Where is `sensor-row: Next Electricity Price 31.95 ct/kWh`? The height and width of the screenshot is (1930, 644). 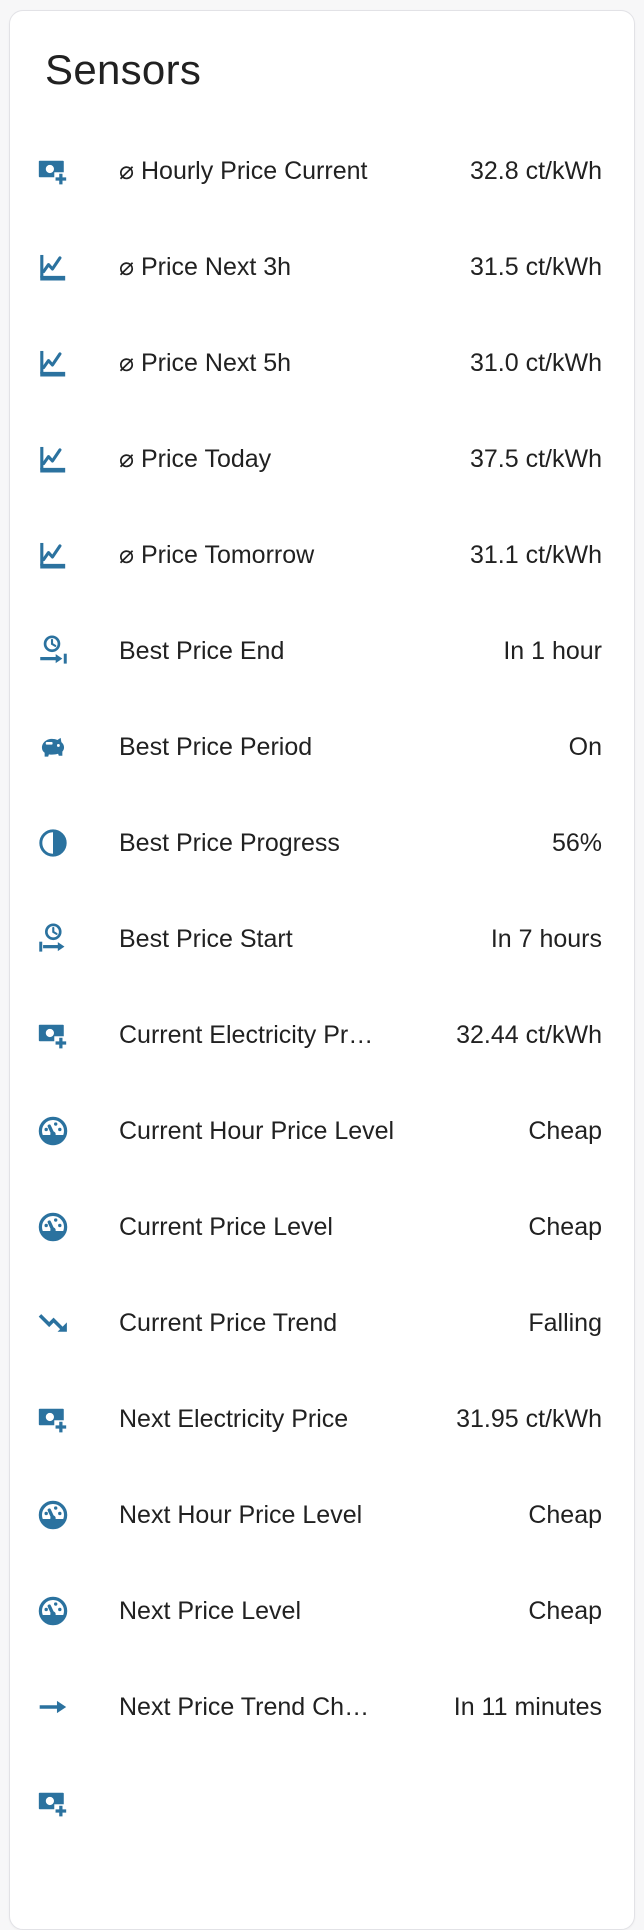
sensor-row: Next Electricity Price 31.95 ct/kWh is located at coordinates (319, 1419).